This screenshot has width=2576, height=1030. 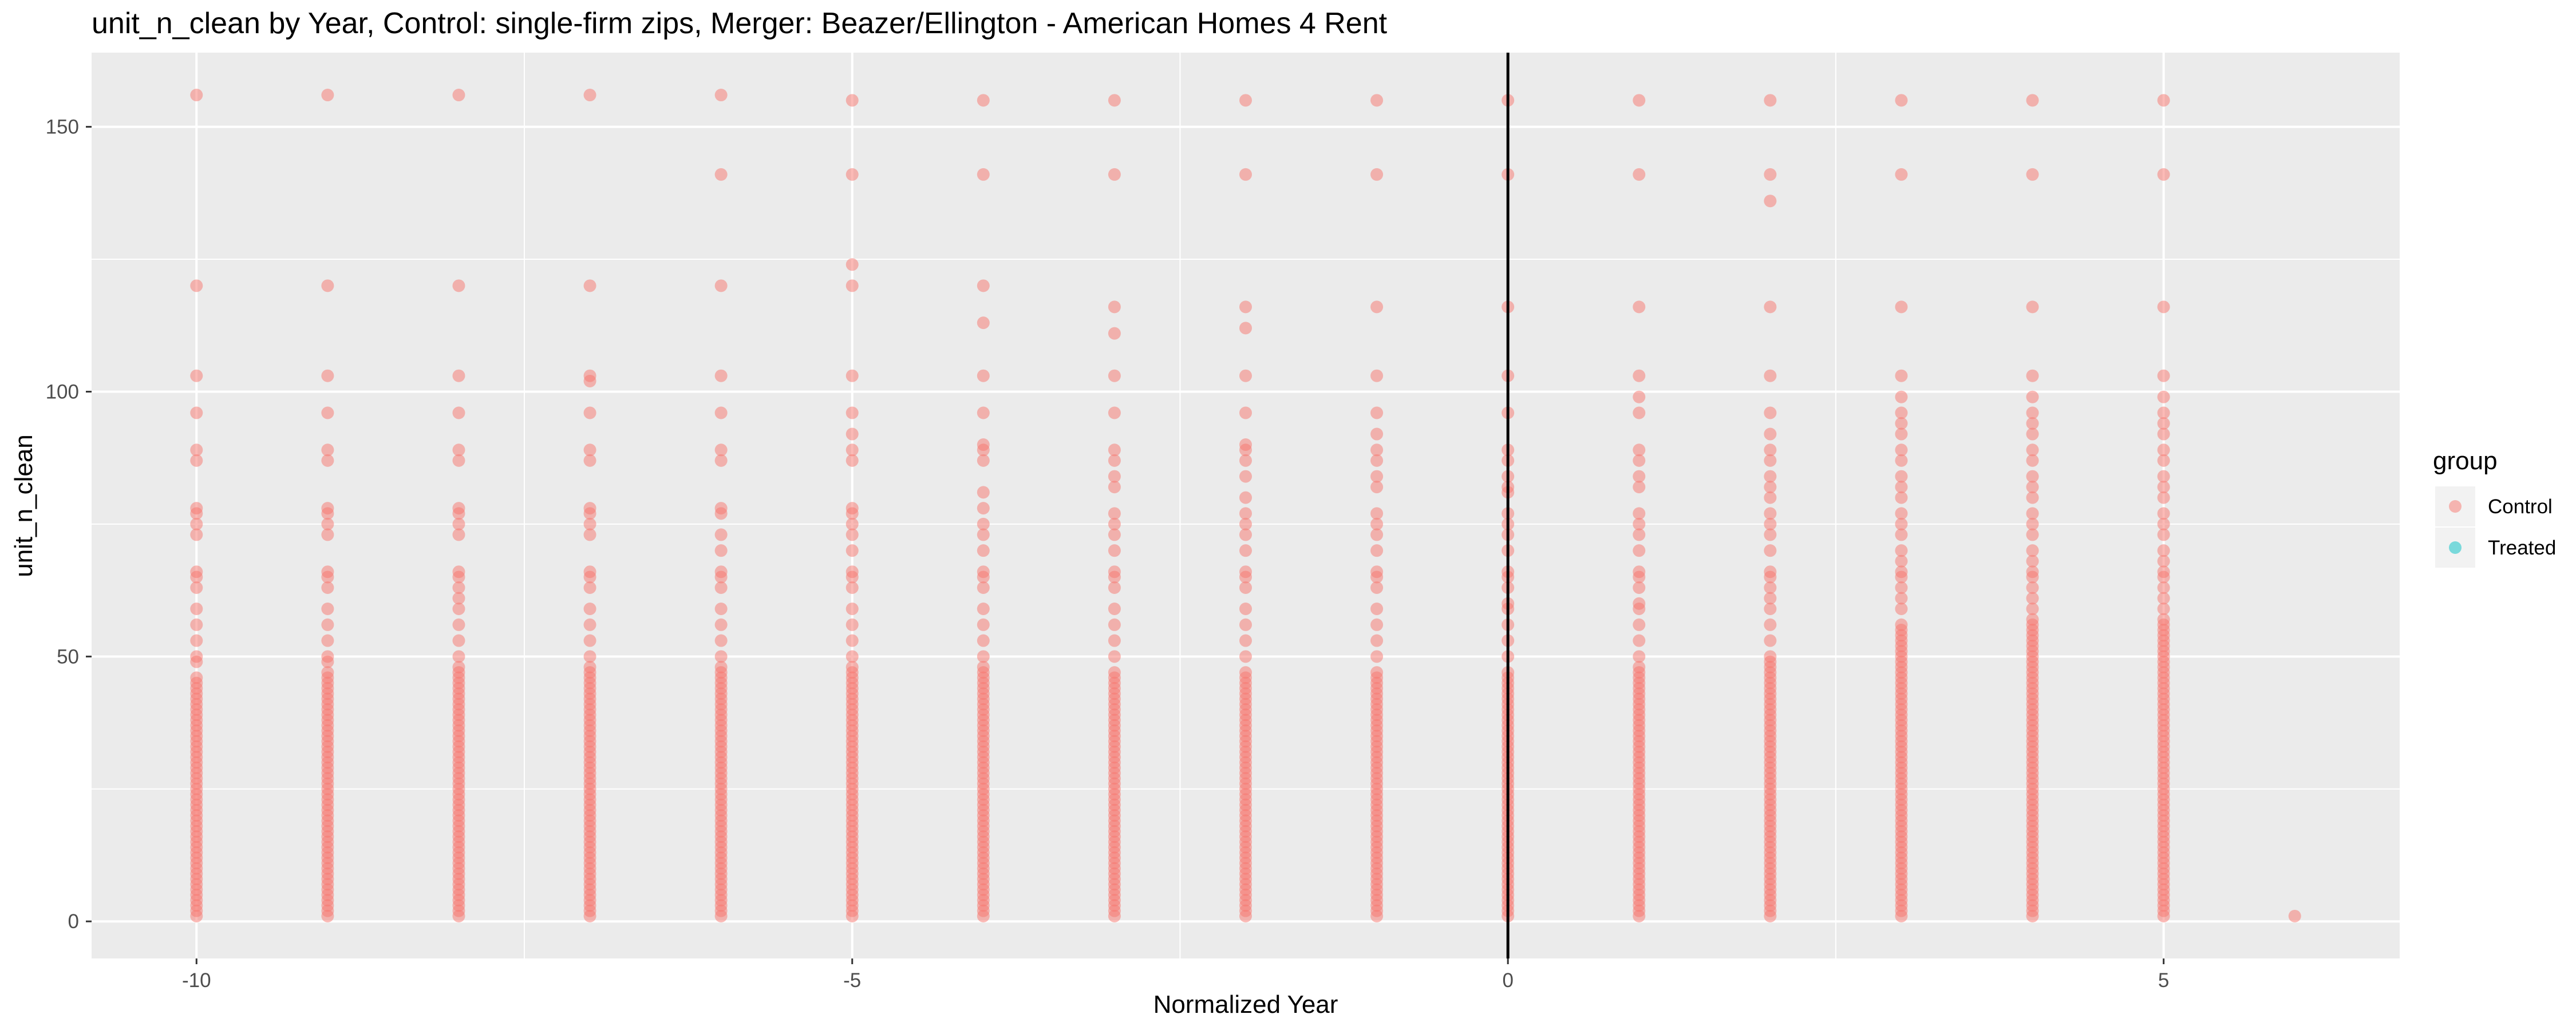 What do you see at coordinates (73, 921) in the screenshot?
I see `y-tick-label: 0` at bounding box center [73, 921].